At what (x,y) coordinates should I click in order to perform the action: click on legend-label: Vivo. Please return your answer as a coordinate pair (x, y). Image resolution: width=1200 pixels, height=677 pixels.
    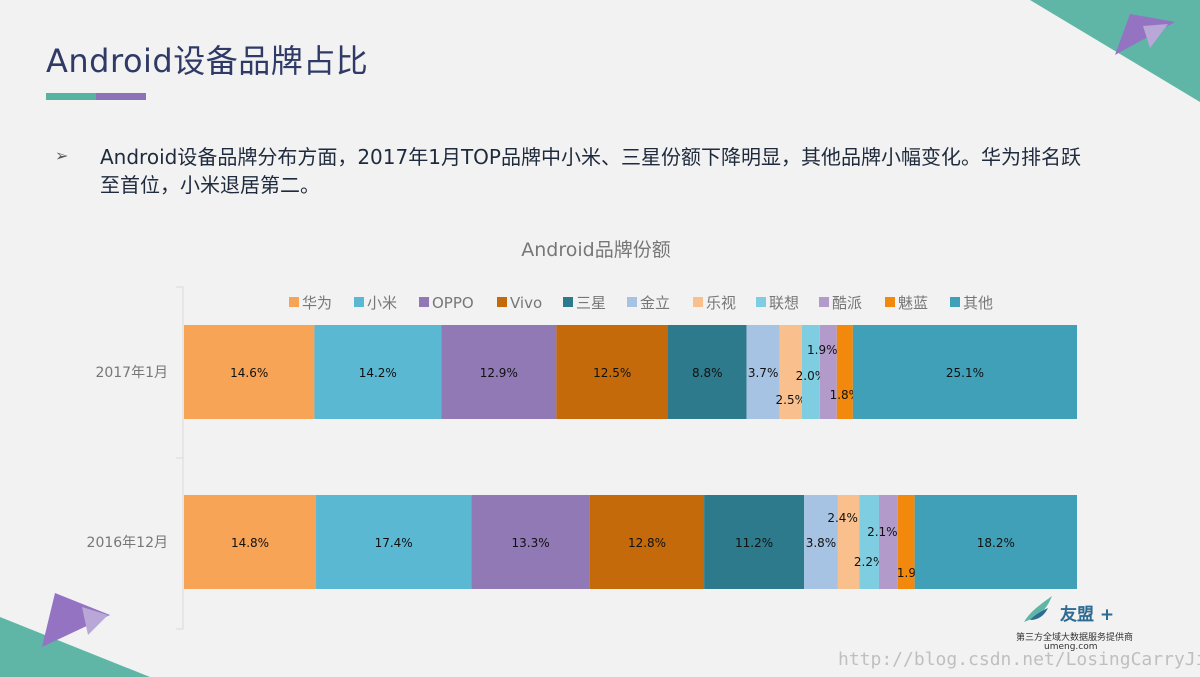
    Looking at the image, I should click on (526, 303).